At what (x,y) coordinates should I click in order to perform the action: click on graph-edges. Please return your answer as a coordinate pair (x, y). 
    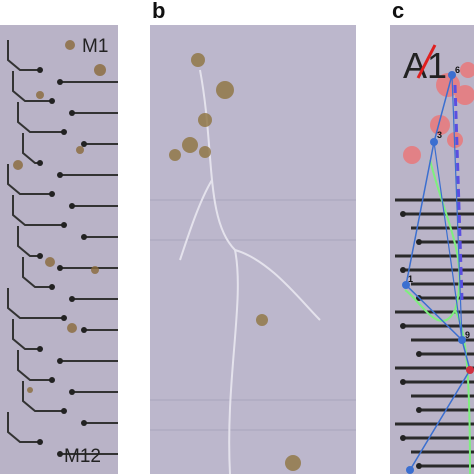
    Looking at the image, I should click on (438, 272).